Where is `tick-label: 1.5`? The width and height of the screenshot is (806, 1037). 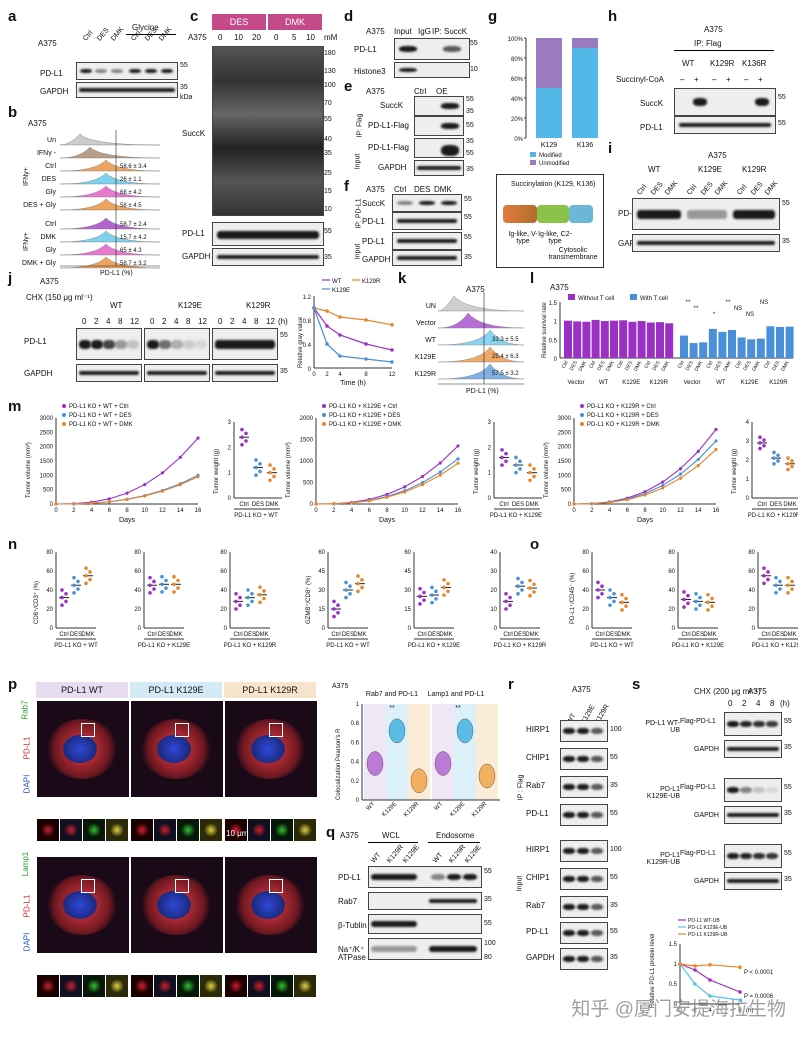
tick-label: 1.5 is located at coordinates (673, 945).